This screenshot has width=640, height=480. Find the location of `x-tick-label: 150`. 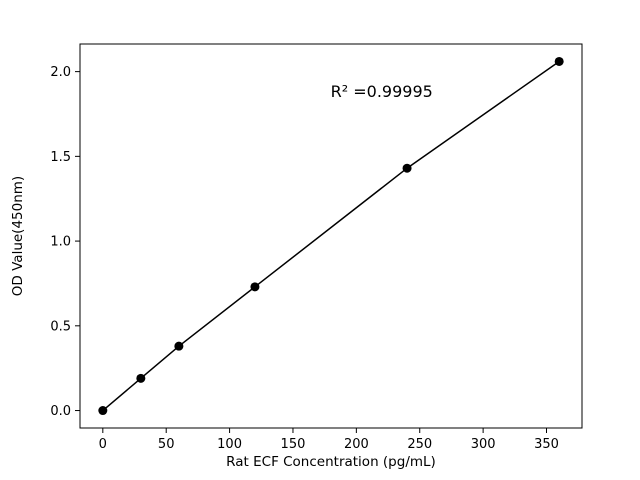

x-tick-label: 150 is located at coordinates (293, 444).